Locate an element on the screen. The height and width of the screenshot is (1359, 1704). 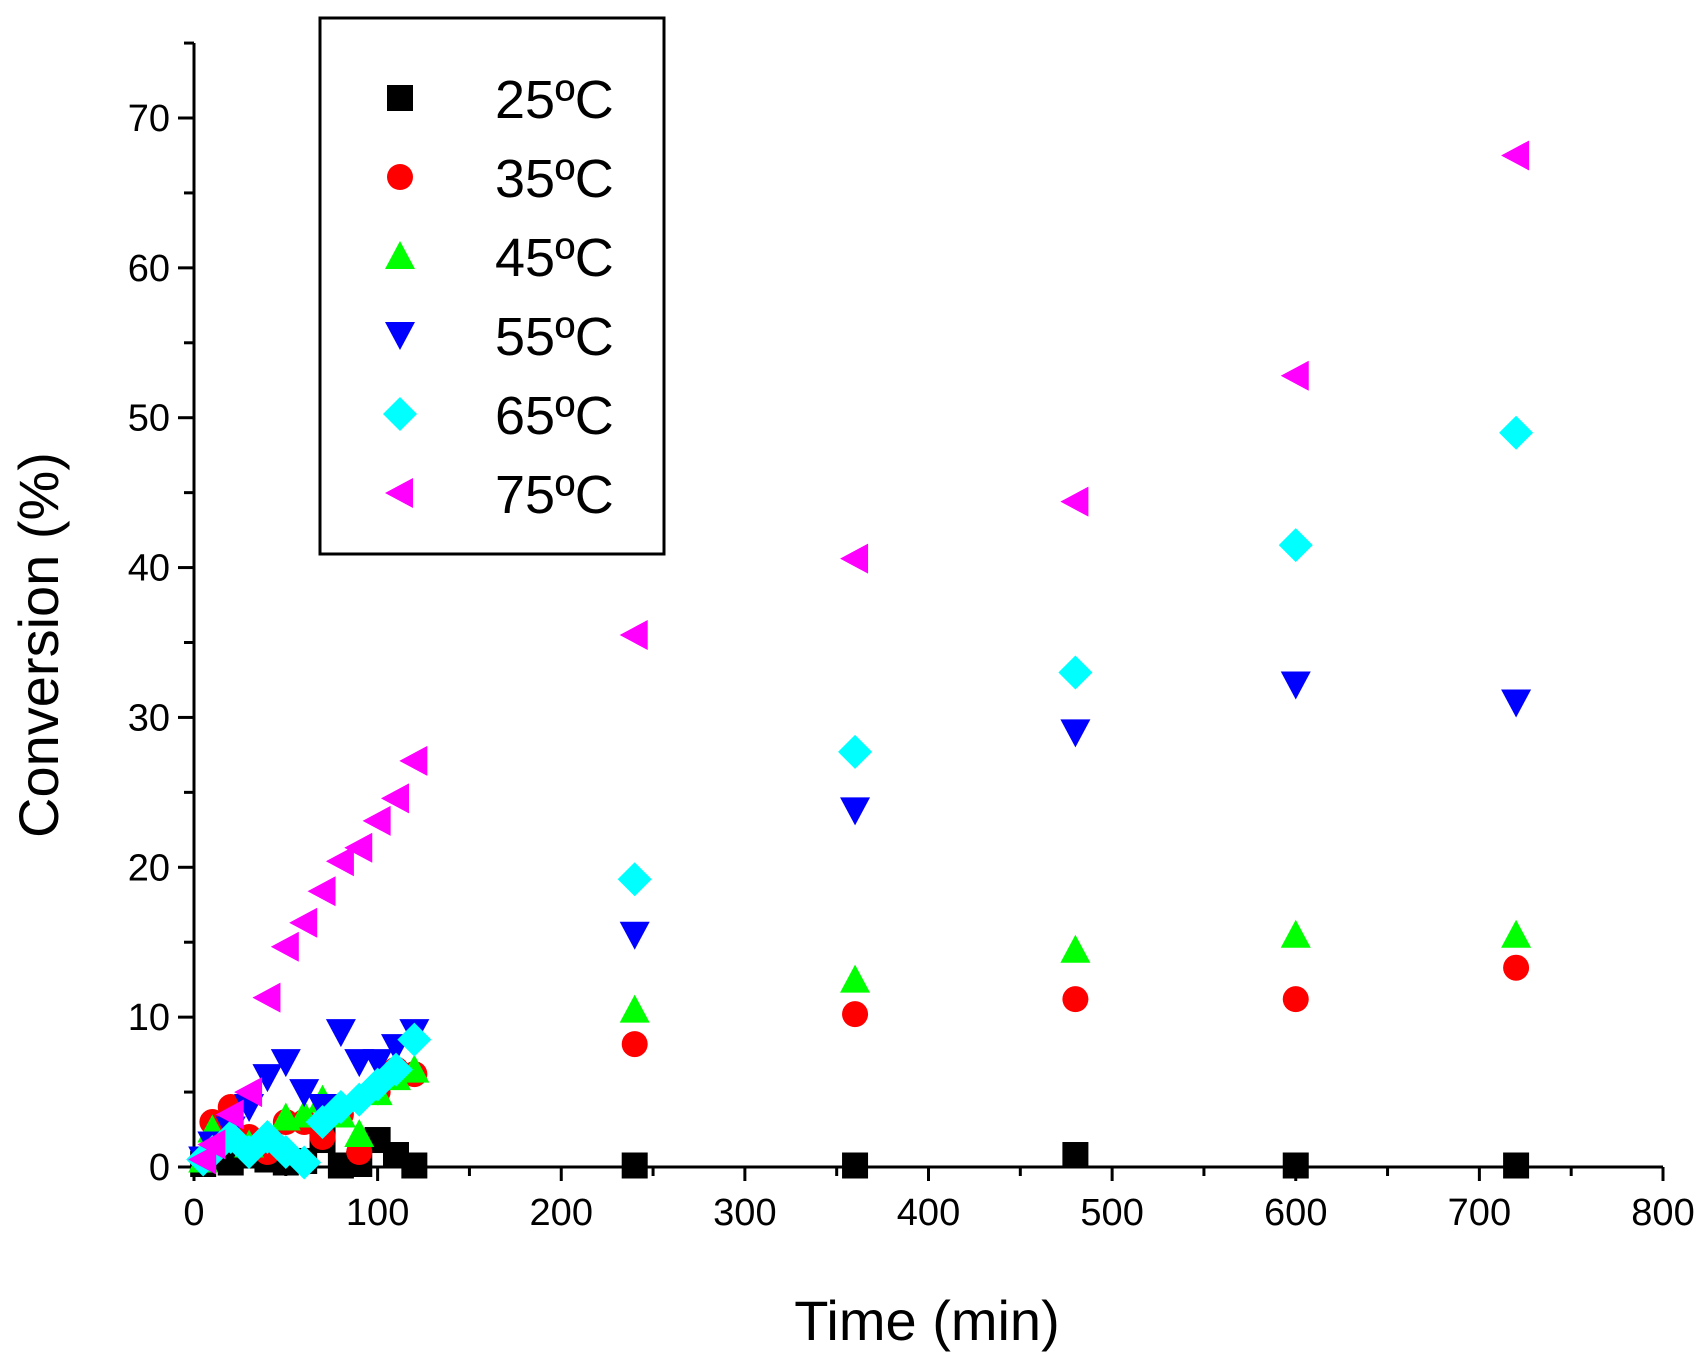
x-tick-label: 400 is located at coordinates (928, 1213).